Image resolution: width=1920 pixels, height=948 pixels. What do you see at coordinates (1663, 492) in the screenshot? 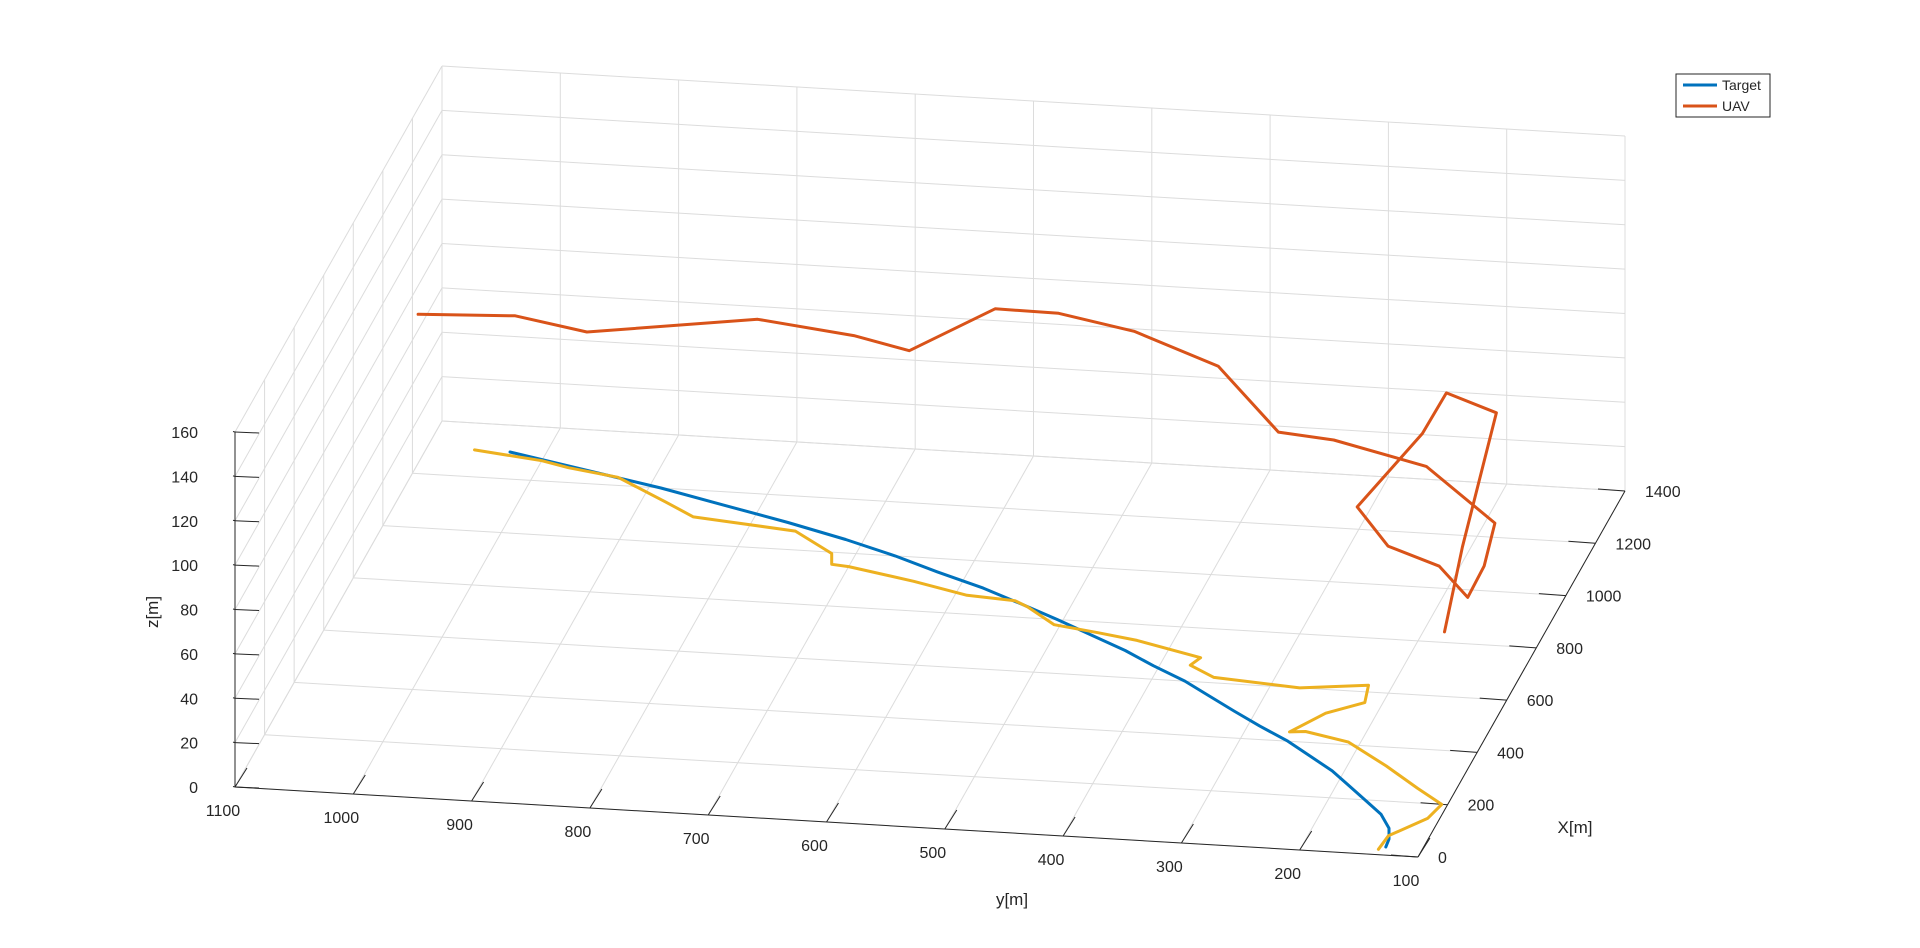
I see `x-tick-label: 1400` at bounding box center [1663, 492].